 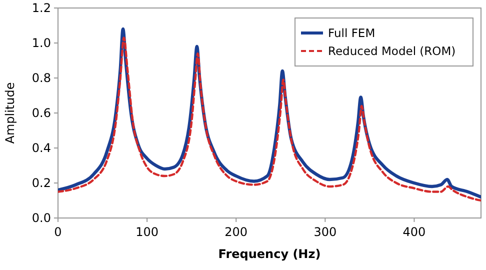 What do you see at coordinates (10, 113) in the screenshot?
I see `y-axis-title: Amplitude` at bounding box center [10, 113].